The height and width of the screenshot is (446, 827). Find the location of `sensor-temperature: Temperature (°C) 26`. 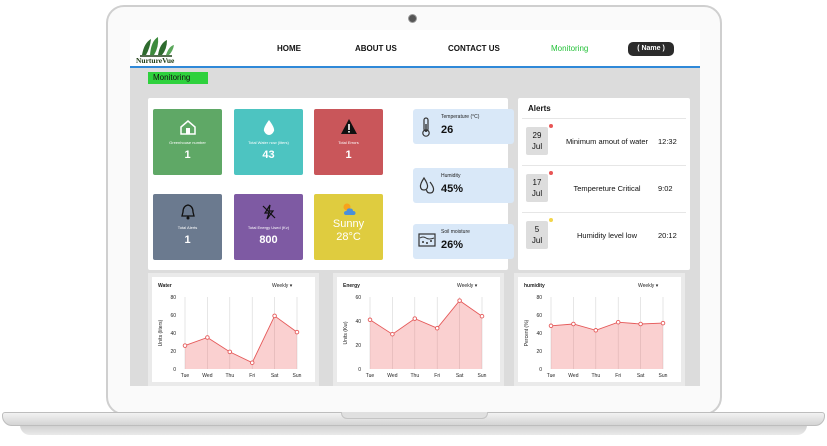

sensor-temperature: Temperature (°C) 26 is located at coordinates (463, 126).